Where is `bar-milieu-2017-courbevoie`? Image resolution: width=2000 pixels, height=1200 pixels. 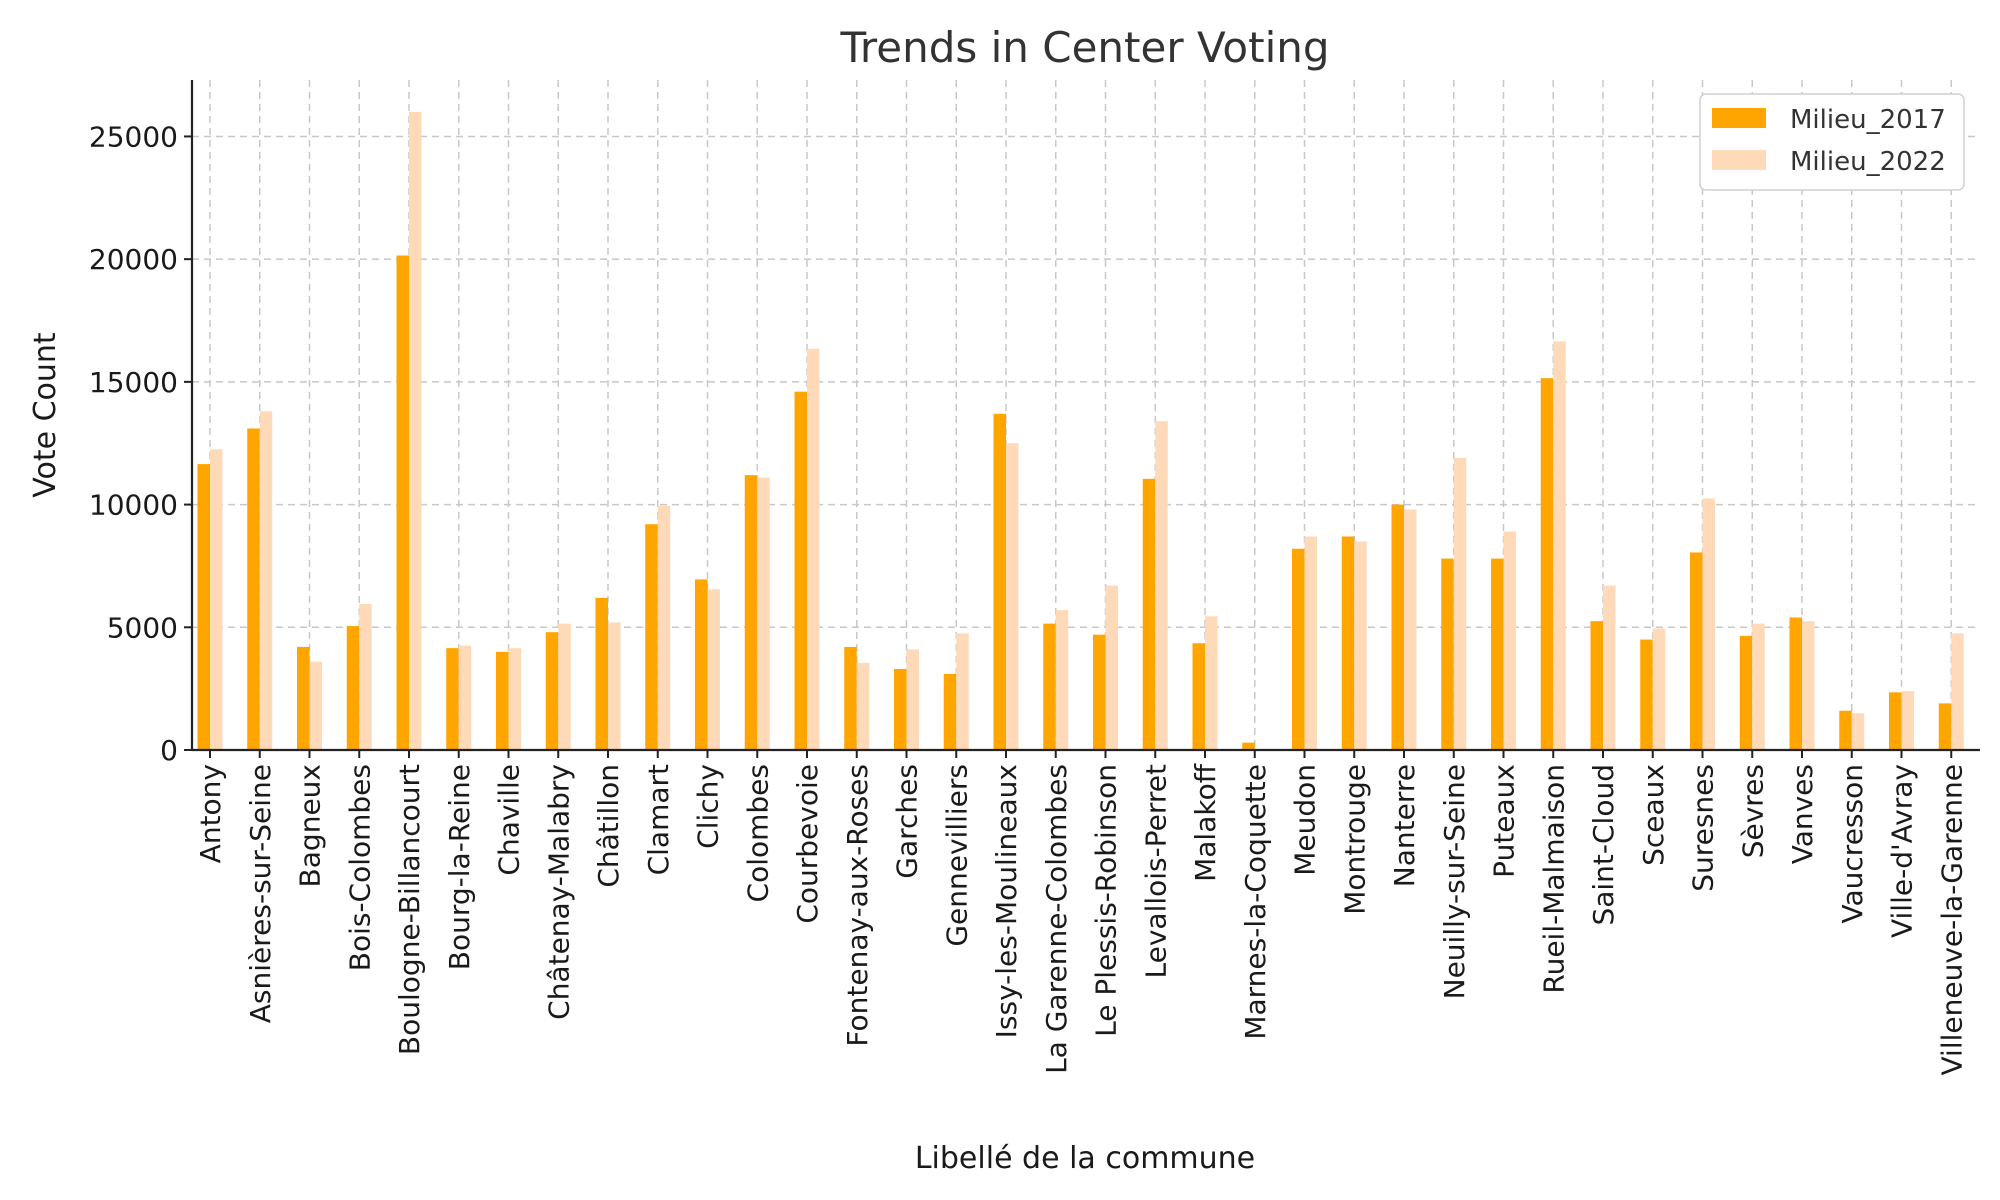 bar-milieu-2017-courbevoie is located at coordinates (800, 570).